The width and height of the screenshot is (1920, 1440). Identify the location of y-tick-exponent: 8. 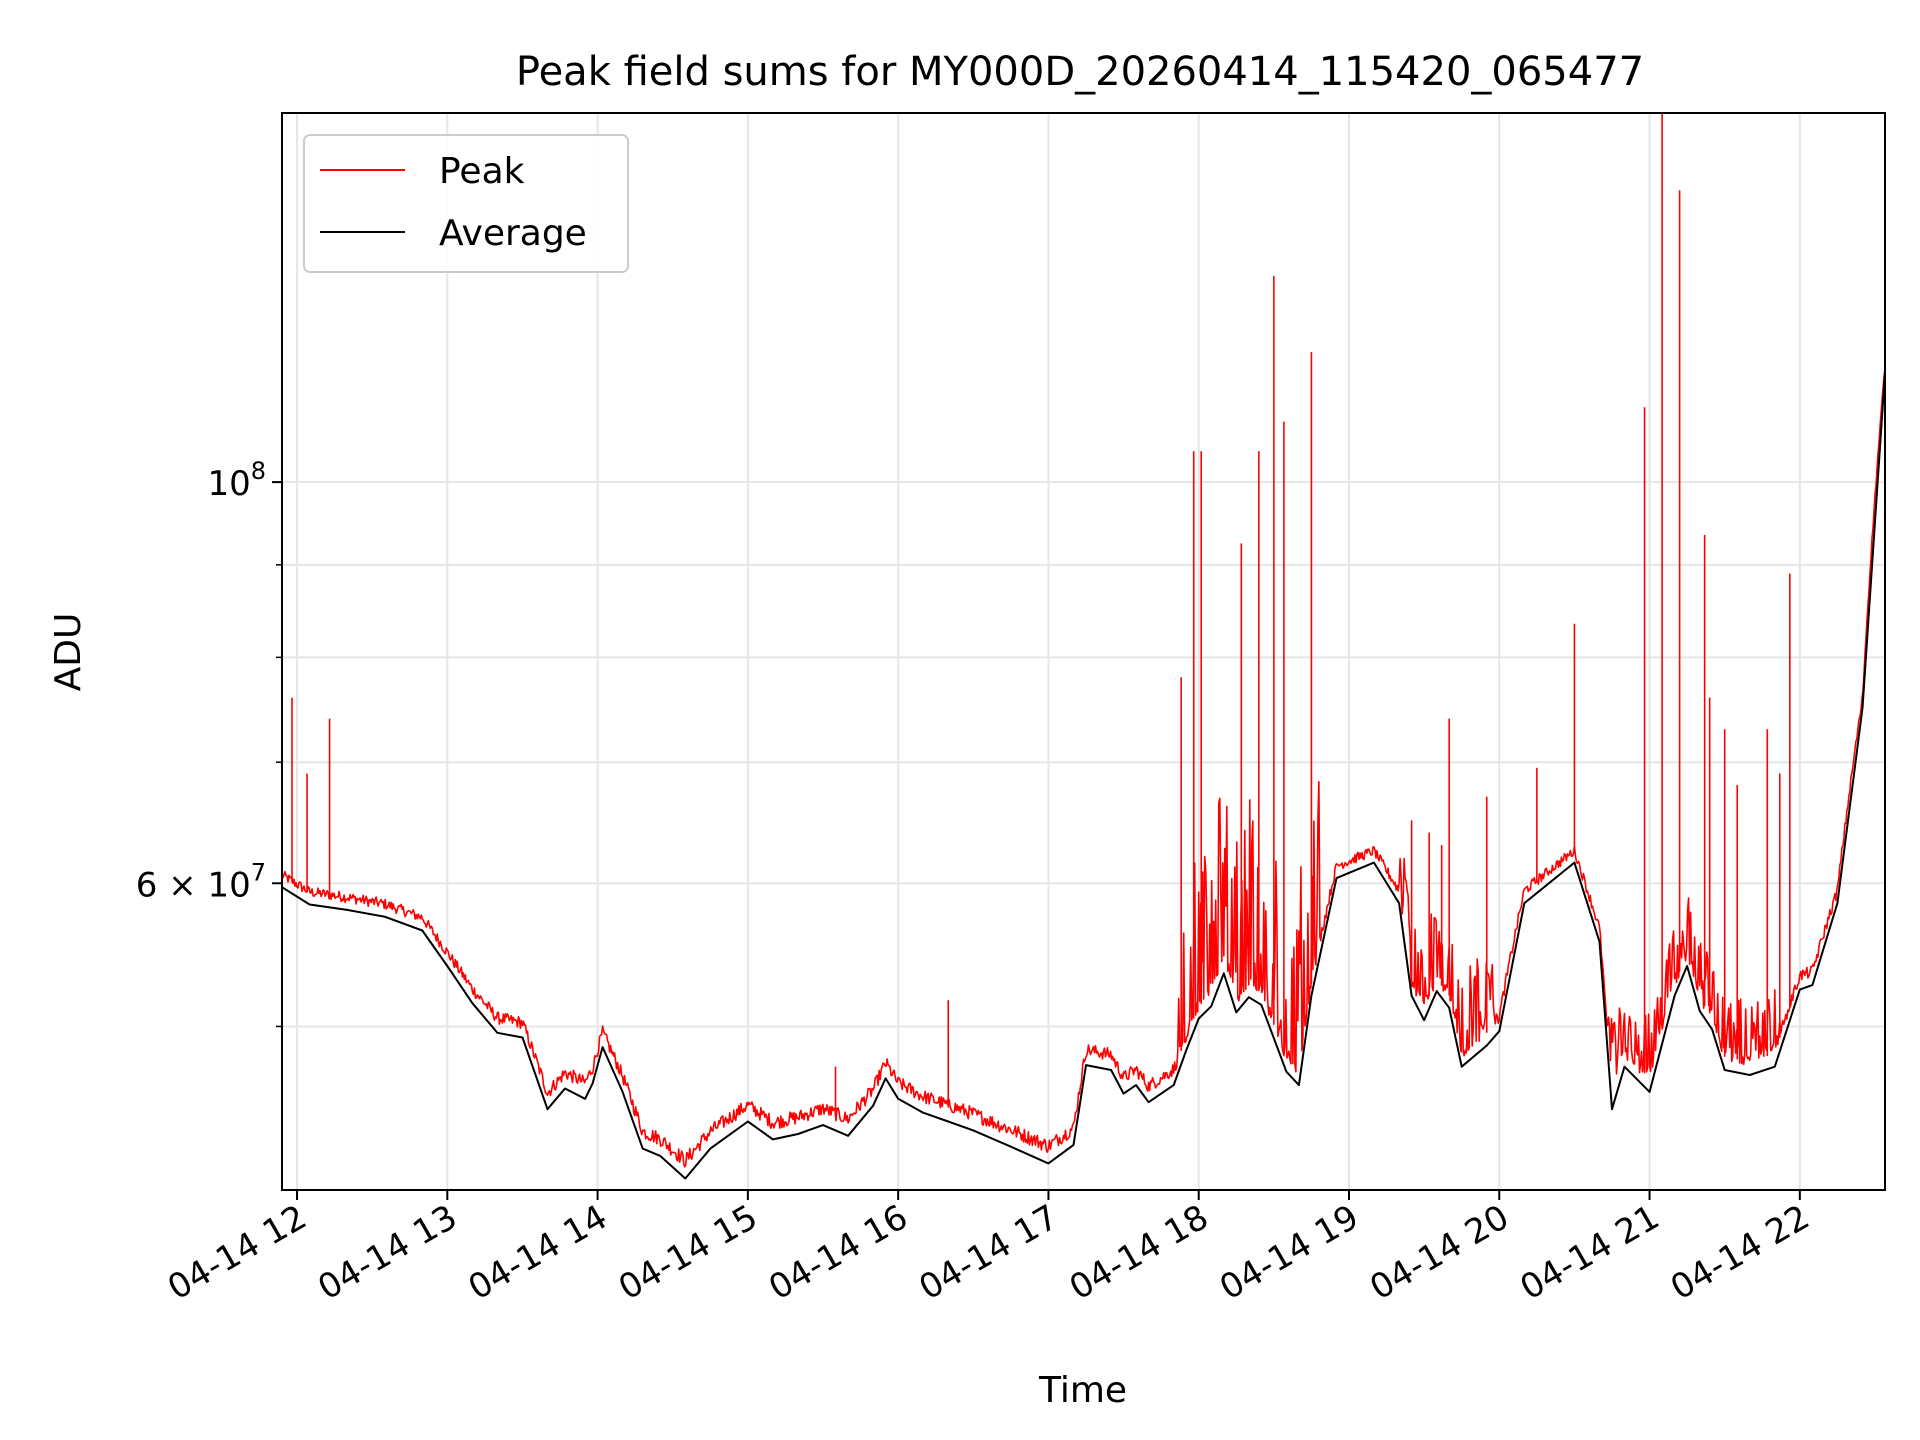
(258, 471).